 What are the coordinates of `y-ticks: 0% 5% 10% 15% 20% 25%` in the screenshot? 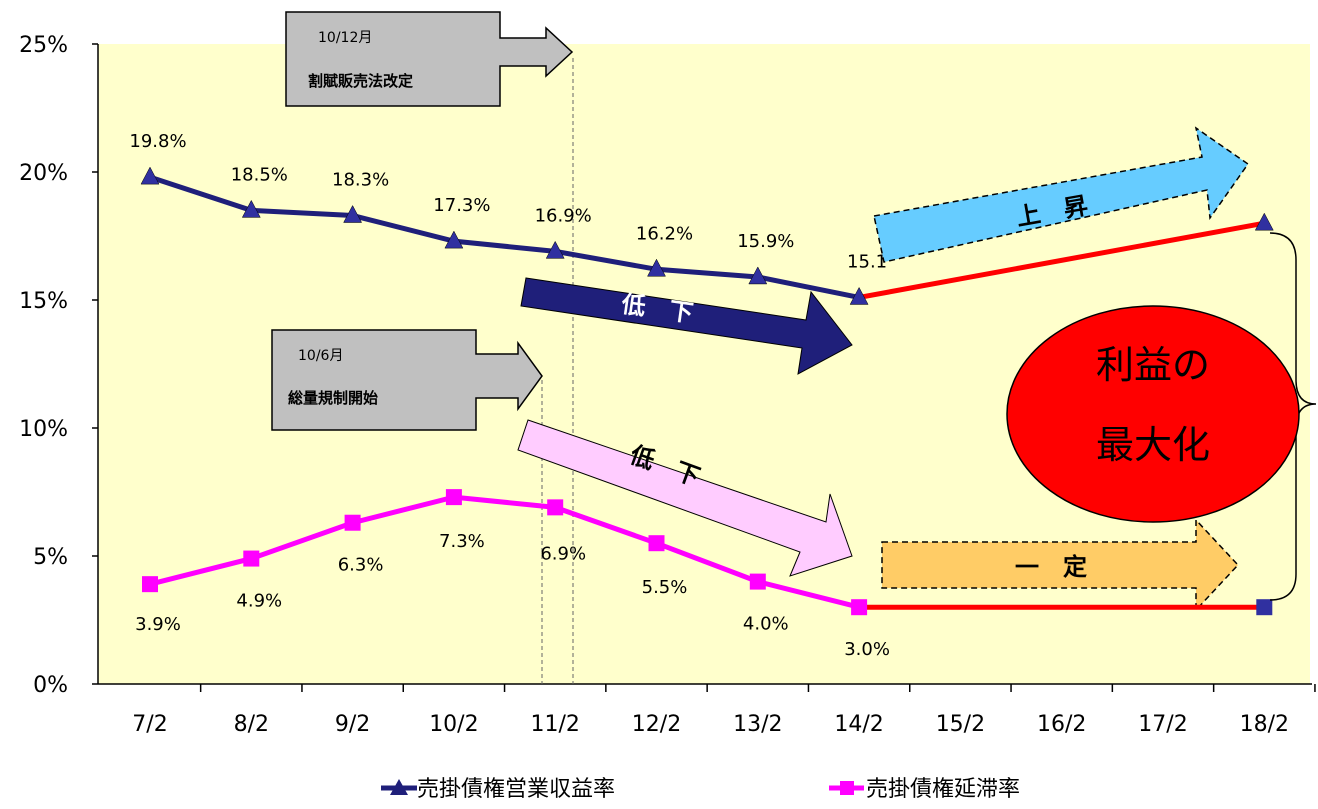 It's located at (58, 365).